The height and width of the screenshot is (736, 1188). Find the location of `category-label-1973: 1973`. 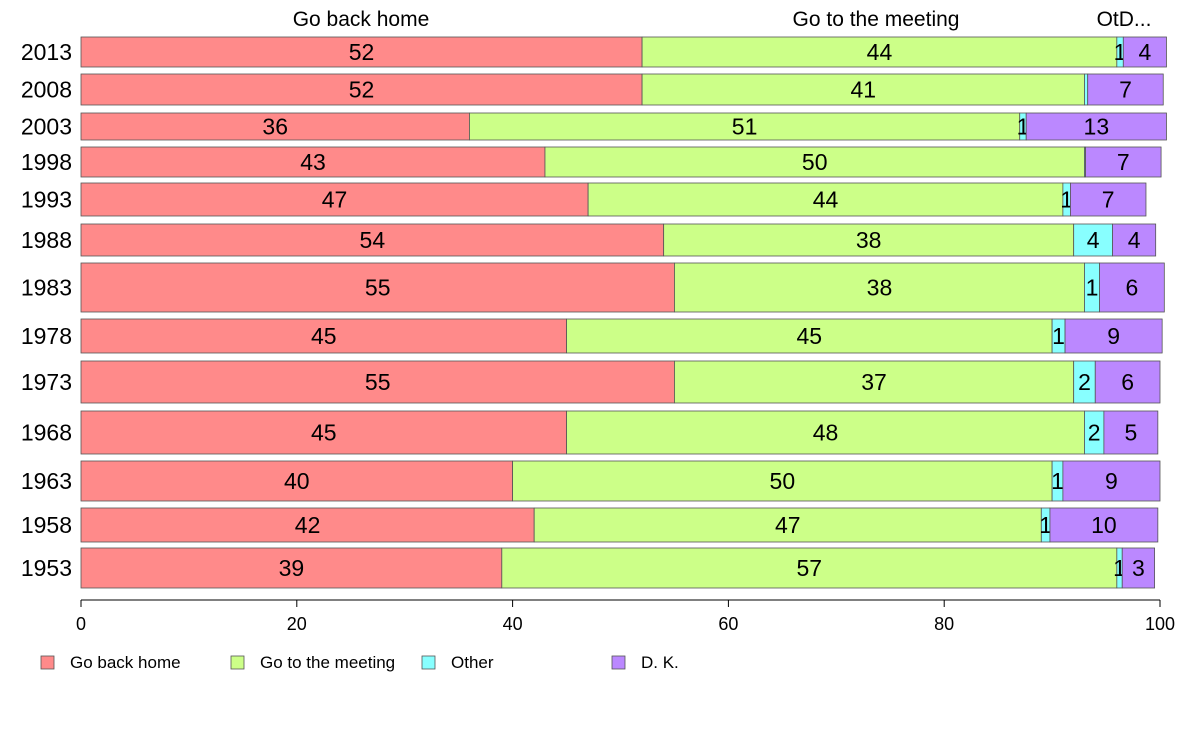

category-label-1973: 1973 is located at coordinates (46, 382).